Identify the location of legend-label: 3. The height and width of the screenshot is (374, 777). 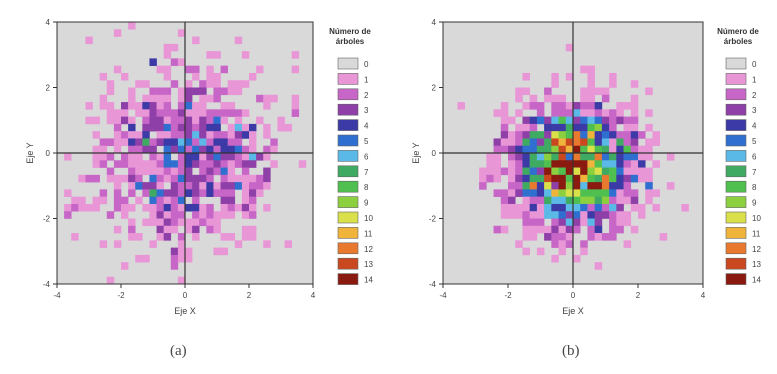
(366, 110).